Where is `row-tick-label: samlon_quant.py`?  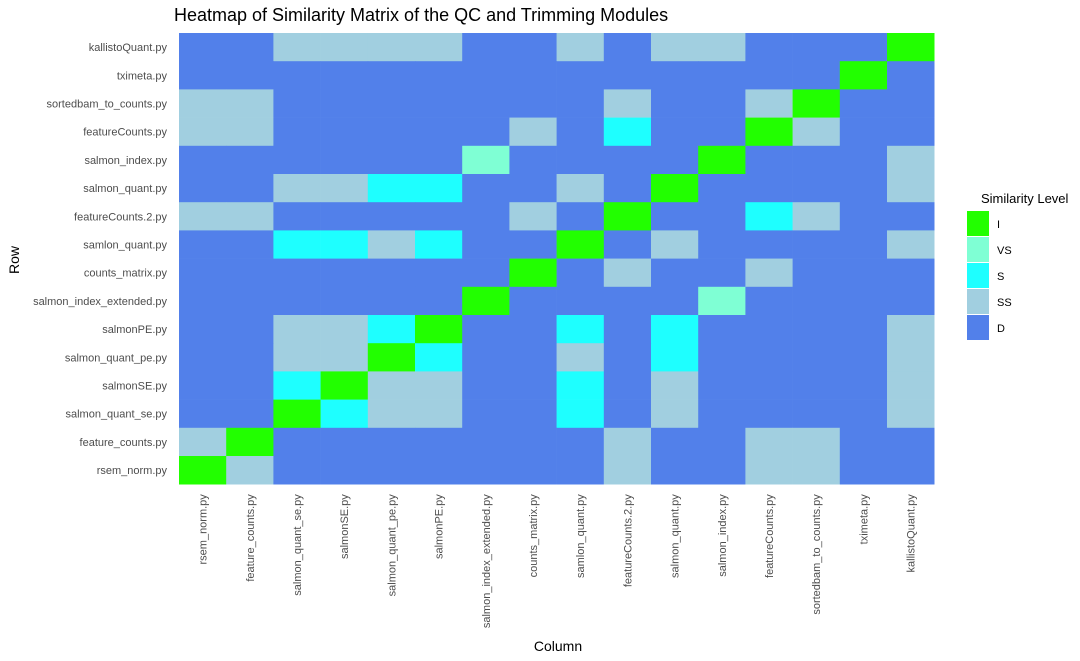
row-tick-label: samlon_quant.py is located at coordinates (125, 246).